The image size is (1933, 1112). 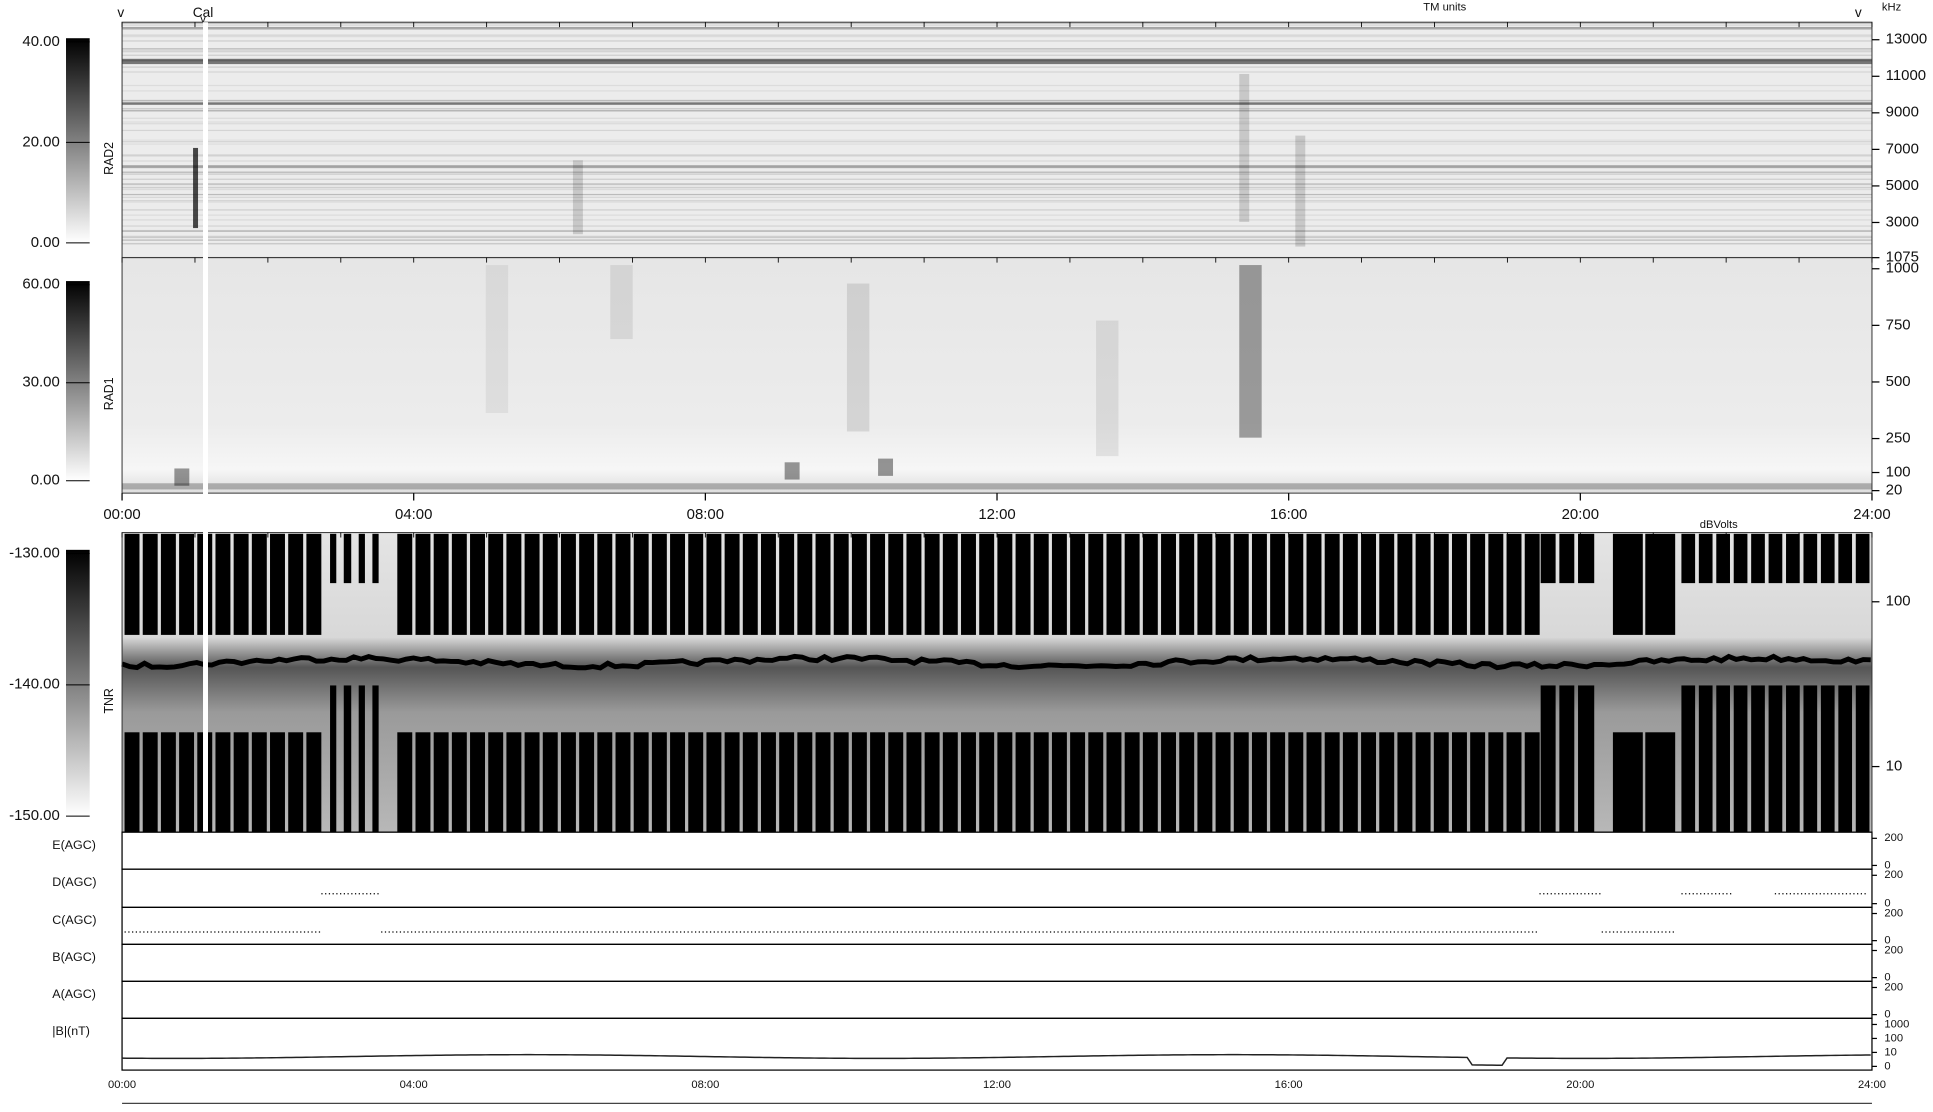 What do you see at coordinates (71, 1031) in the screenshot?
I see `panel-label: |B|(nT)` at bounding box center [71, 1031].